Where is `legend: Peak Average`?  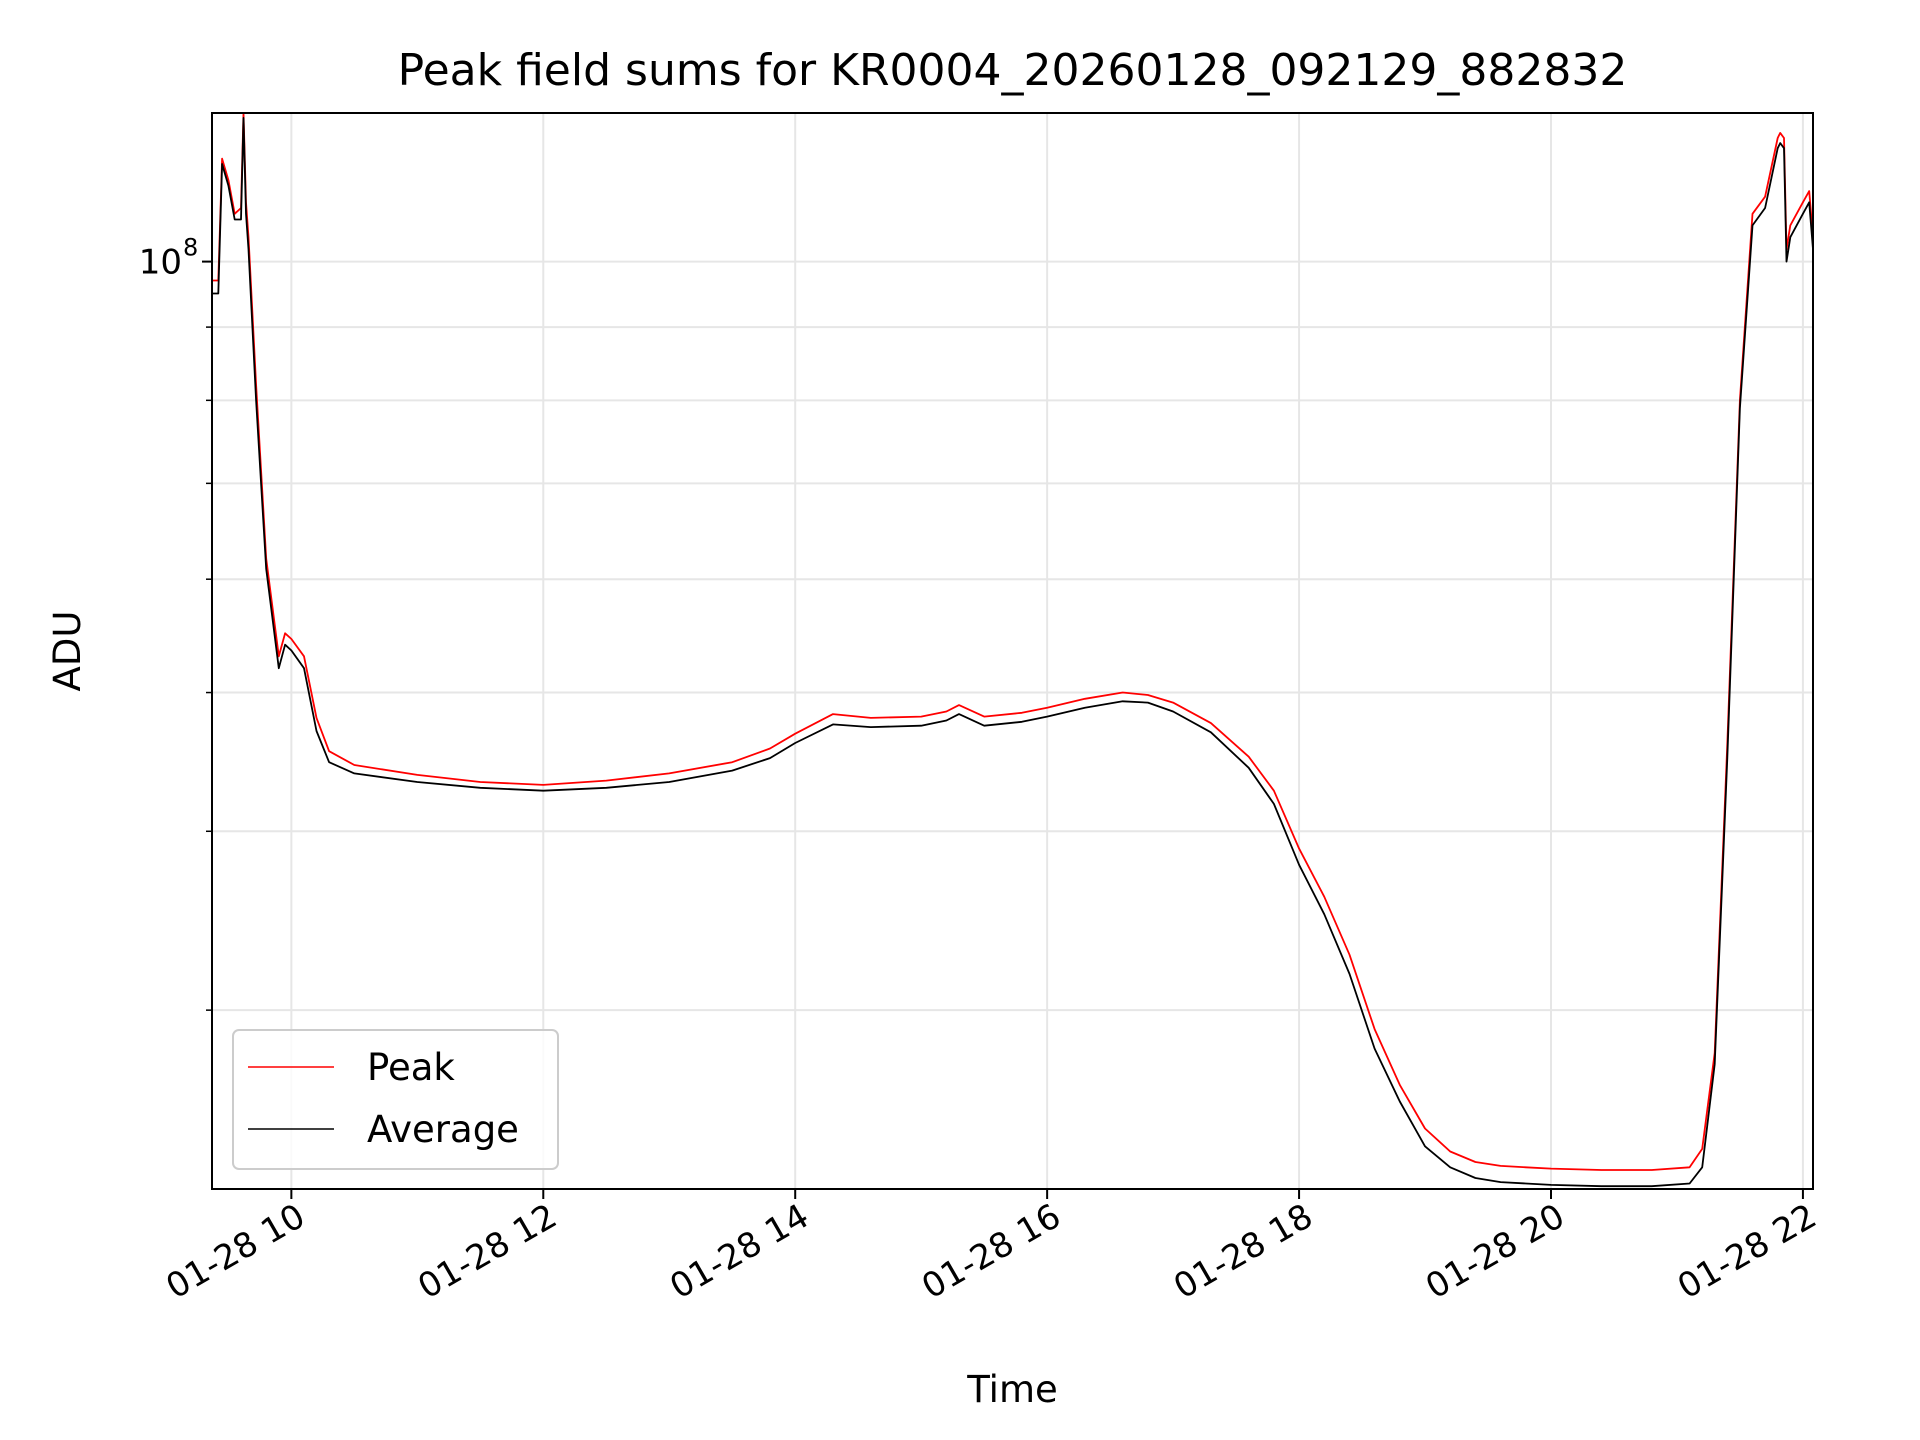
legend: Peak Average is located at coordinates (395, 1099).